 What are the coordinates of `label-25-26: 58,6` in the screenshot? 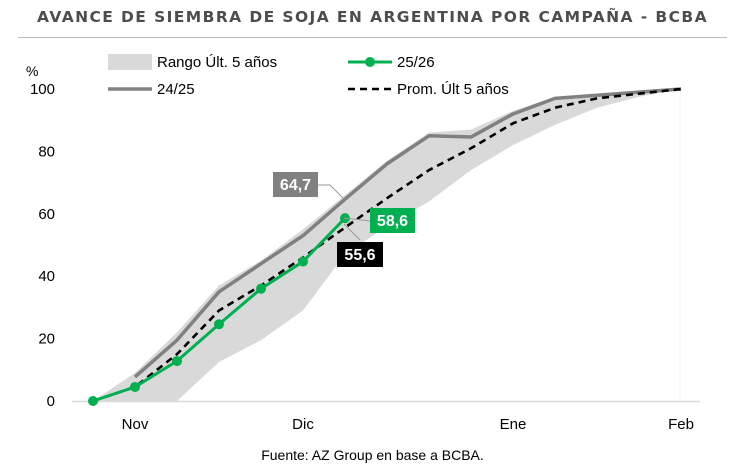 It's located at (392, 221).